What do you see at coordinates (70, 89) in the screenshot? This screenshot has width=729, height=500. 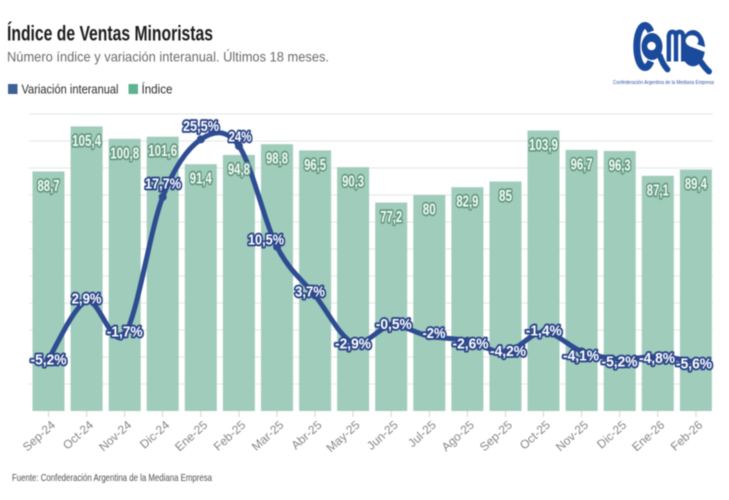 I see `svg-text: Variación interanual` at bounding box center [70, 89].